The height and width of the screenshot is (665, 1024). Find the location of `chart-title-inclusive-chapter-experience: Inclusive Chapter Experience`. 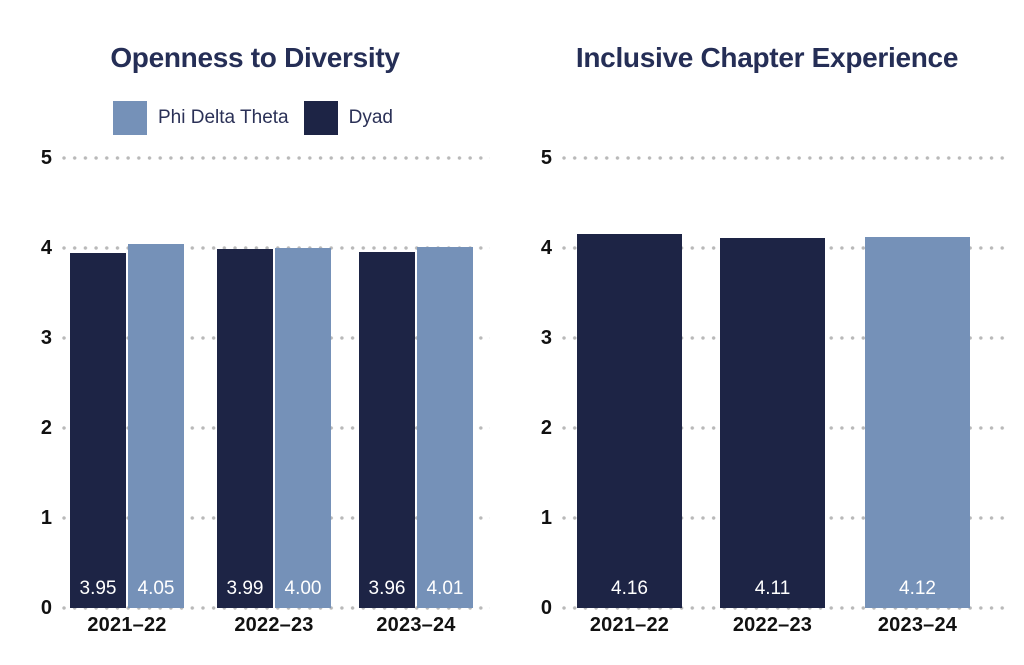

chart-title-inclusive-chapter-experience: Inclusive Chapter Experience is located at coordinates (767, 57).